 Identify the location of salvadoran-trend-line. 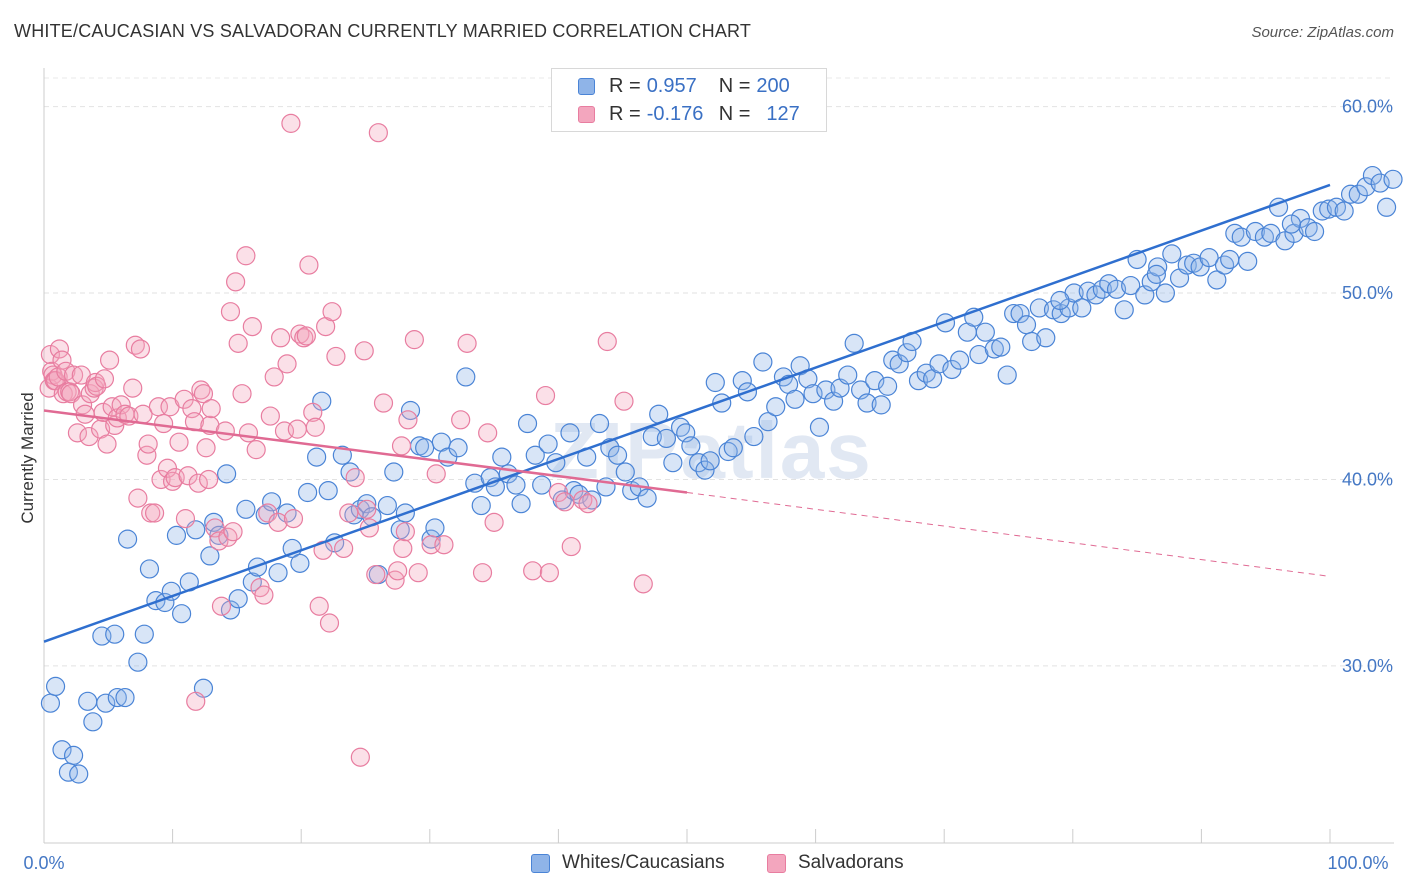
(365, 451).